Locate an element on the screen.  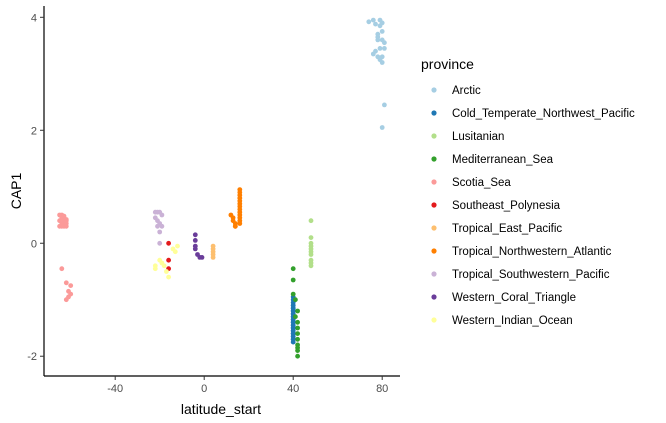
y-tick-label: 4 is located at coordinates (34, 18).